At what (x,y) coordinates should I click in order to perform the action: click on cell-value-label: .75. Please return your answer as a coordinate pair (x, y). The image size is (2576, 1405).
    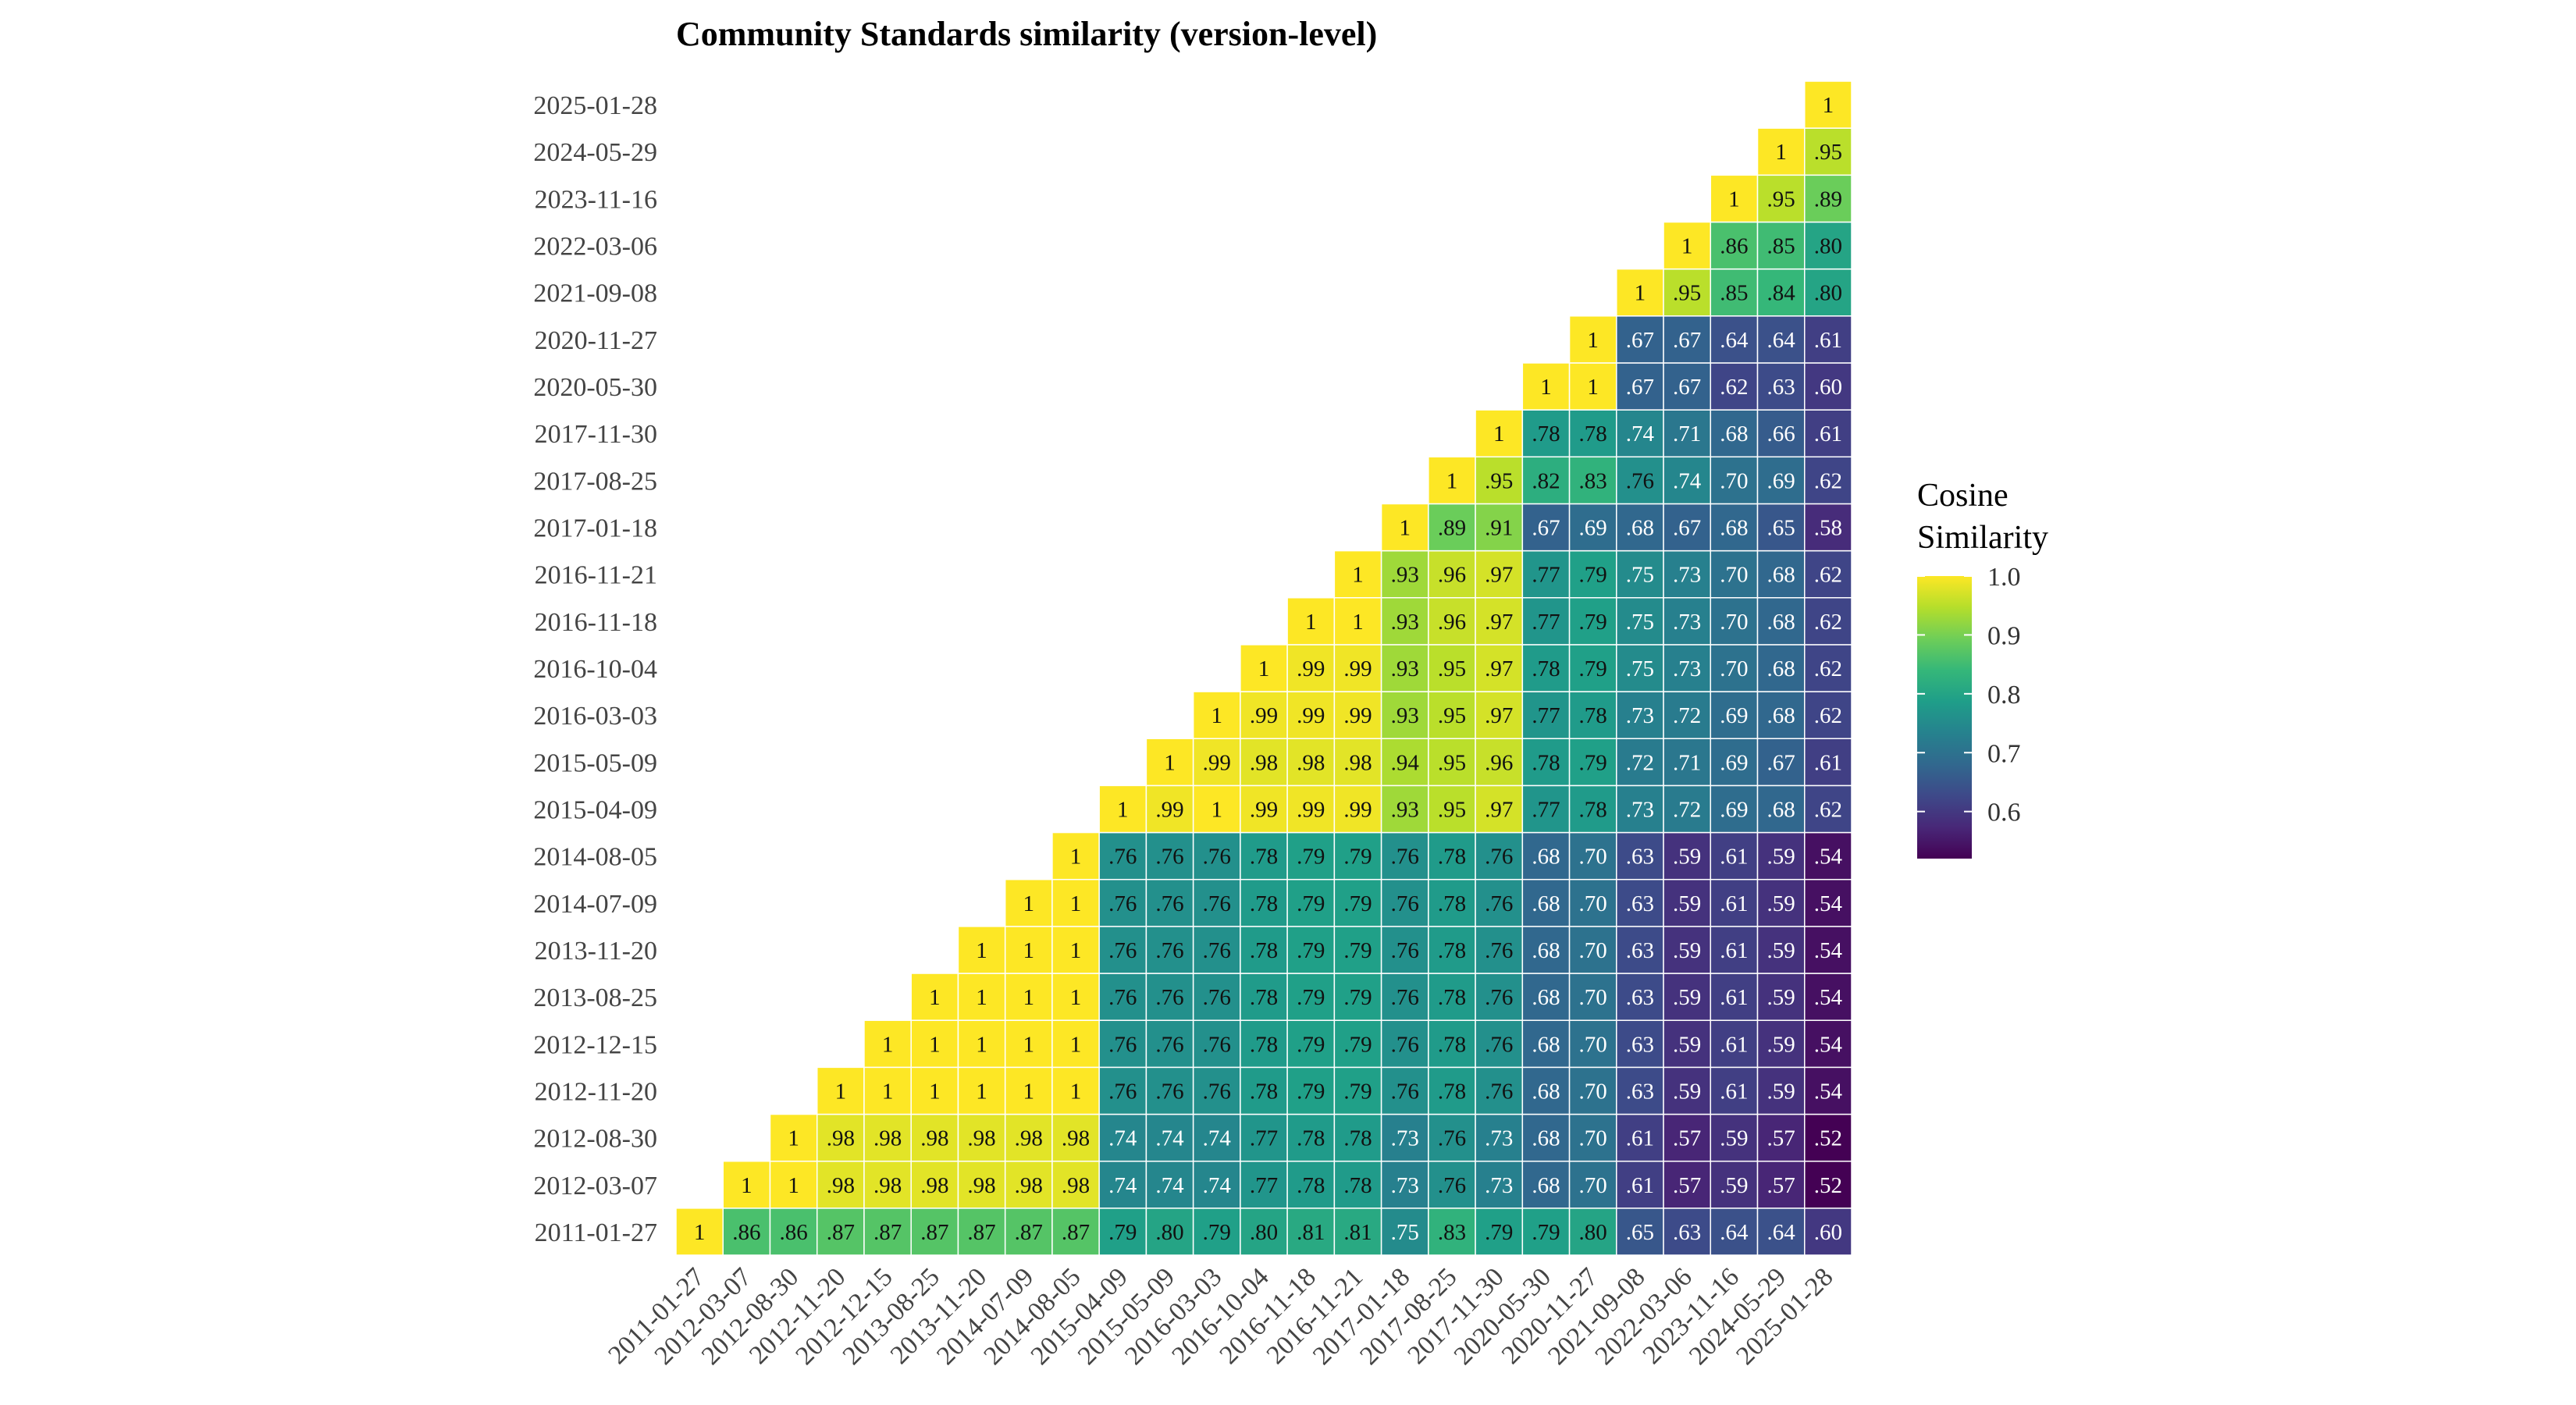
    Looking at the image, I should click on (1405, 1232).